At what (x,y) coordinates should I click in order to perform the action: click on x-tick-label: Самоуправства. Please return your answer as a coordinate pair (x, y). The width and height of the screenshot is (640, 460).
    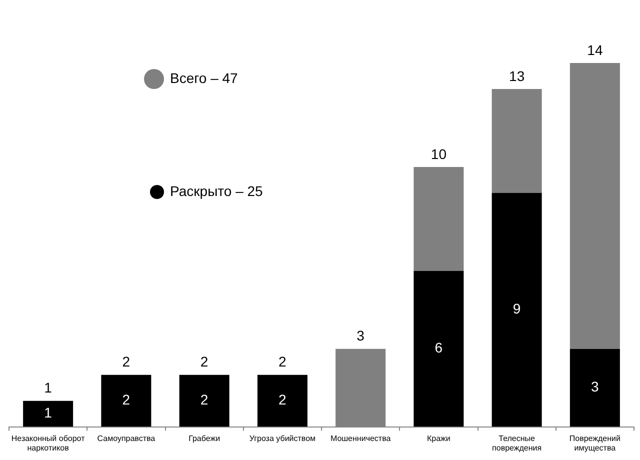
    Looking at the image, I should click on (126, 438).